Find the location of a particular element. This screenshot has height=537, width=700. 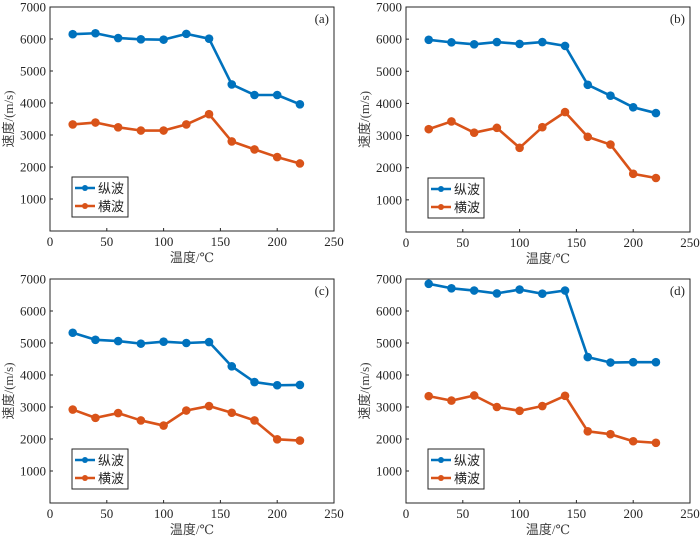

series-line is located at coordinates (542, 145).